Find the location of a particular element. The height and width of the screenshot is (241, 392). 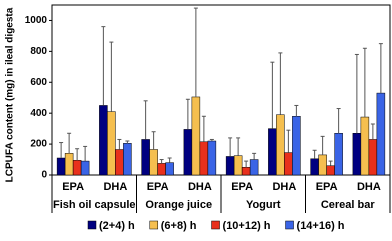

group-label: Yogurt is located at coordinates (263, 205).